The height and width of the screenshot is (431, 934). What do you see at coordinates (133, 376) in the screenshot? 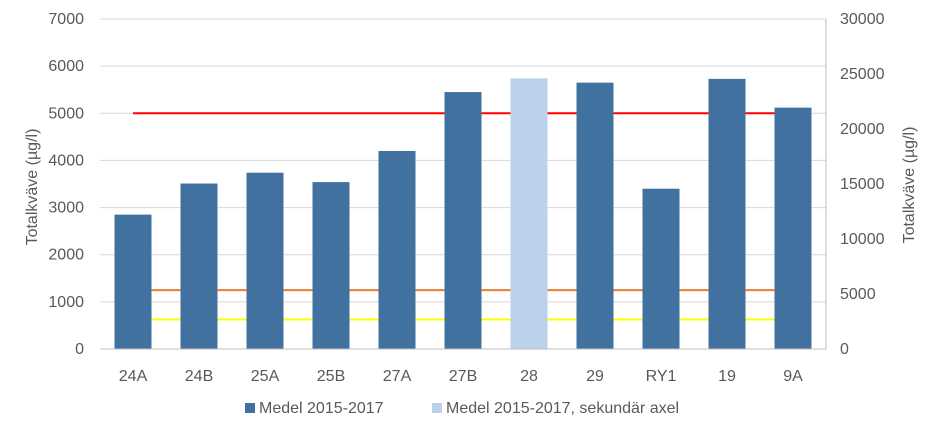
I see `x-tick-label: 24A` at bounding box center [133, 376].